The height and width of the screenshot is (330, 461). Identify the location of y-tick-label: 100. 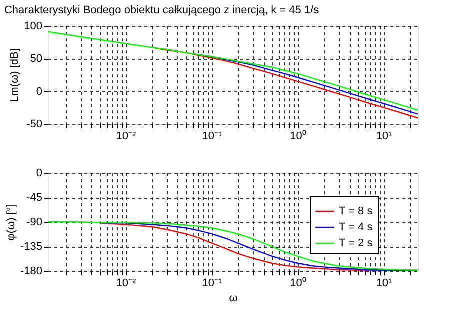
(33, 26).